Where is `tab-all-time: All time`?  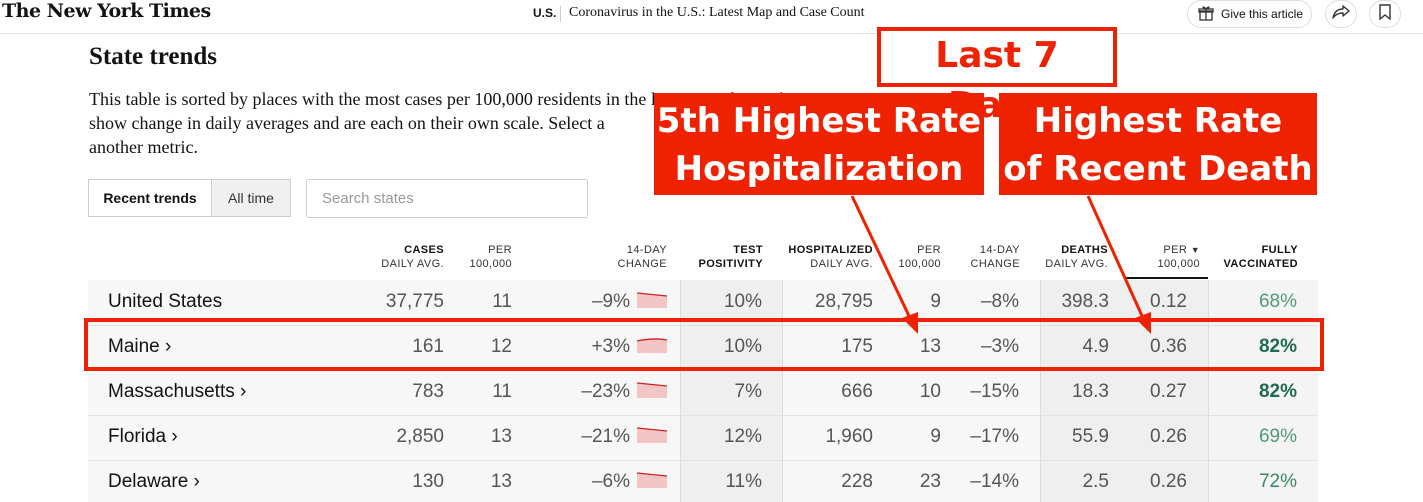 tab-all-time: All time is located at coordinates (251, 198).